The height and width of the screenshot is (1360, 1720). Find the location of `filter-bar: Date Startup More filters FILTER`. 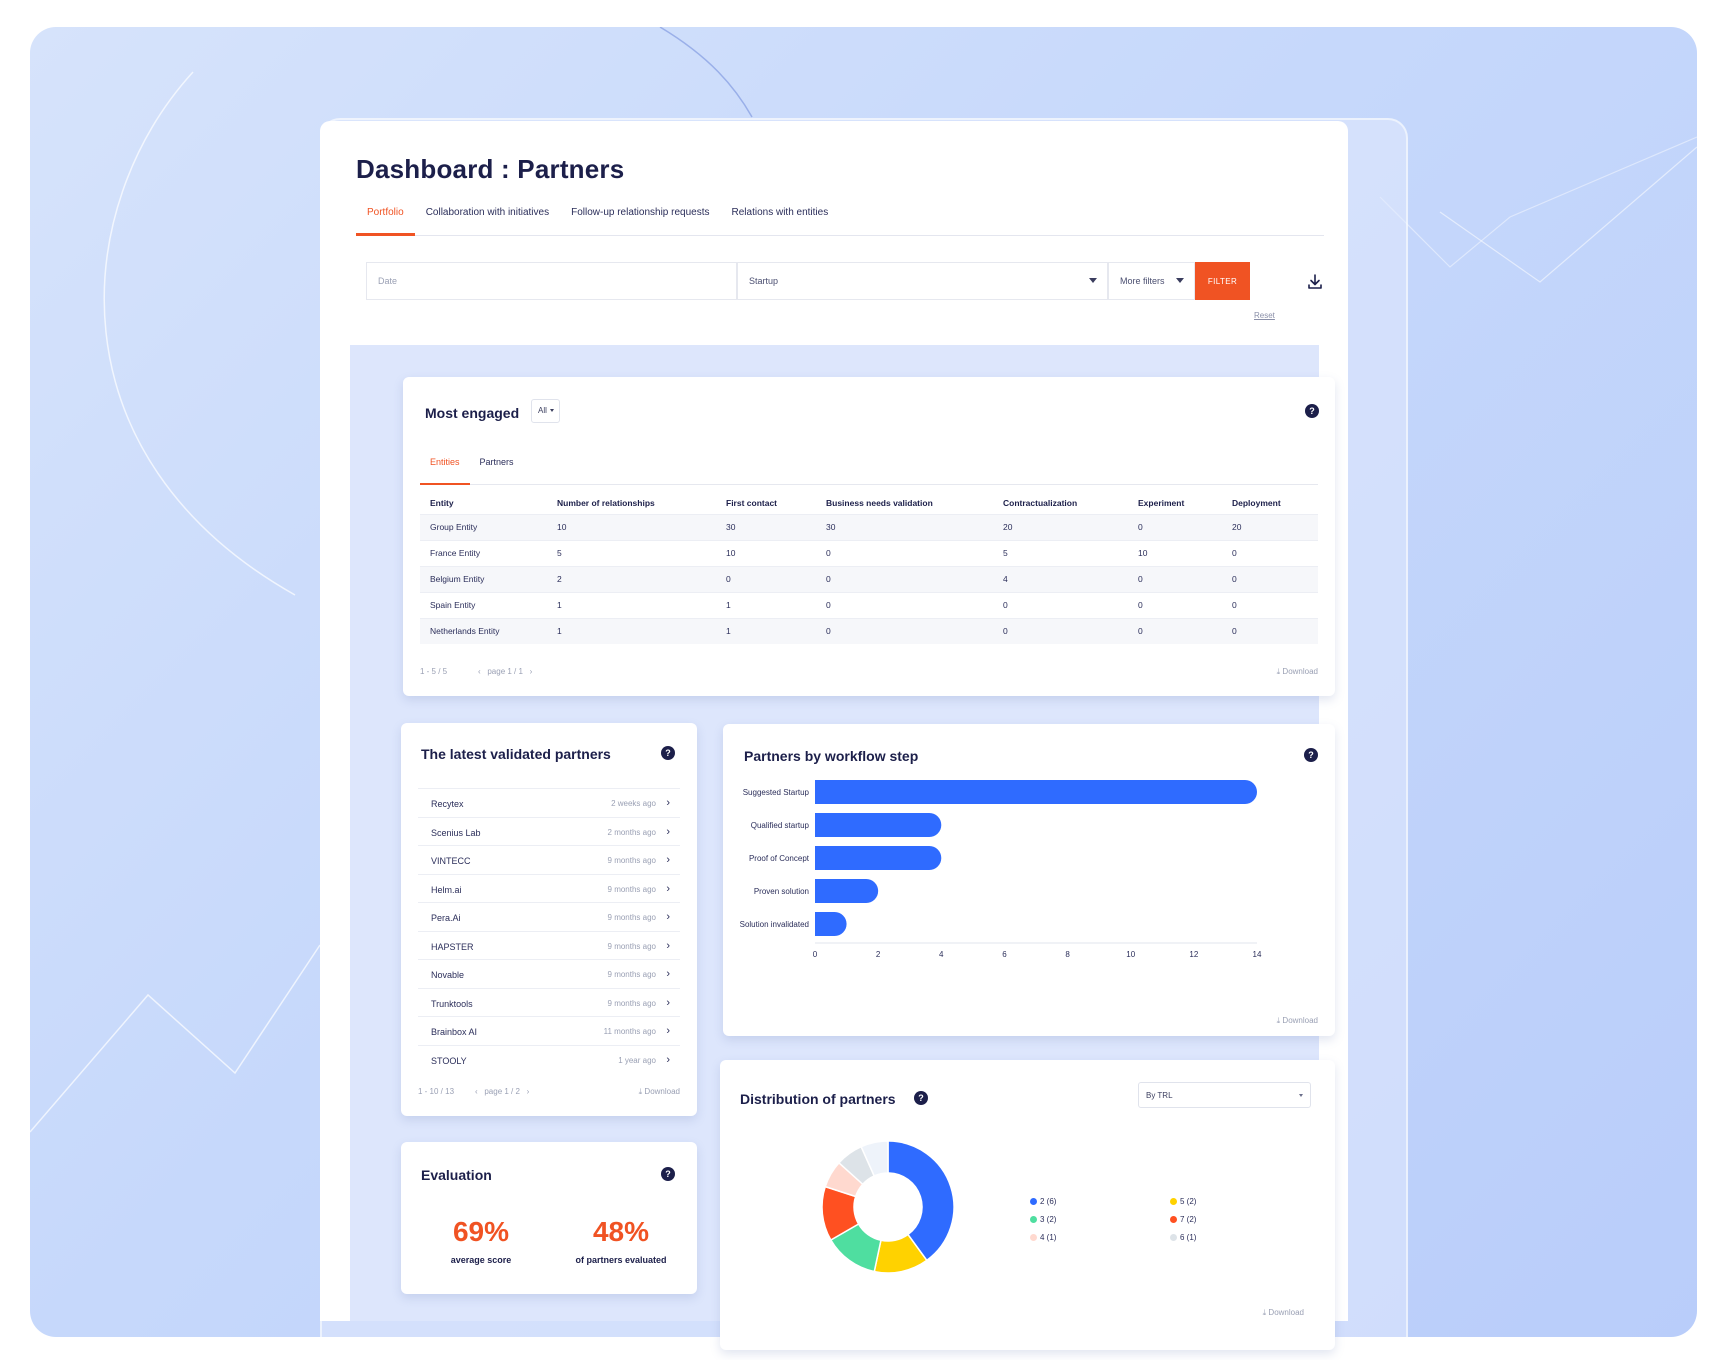

filter-bar: Date Startup More filters FILTER is located at coordinates (835, 281).